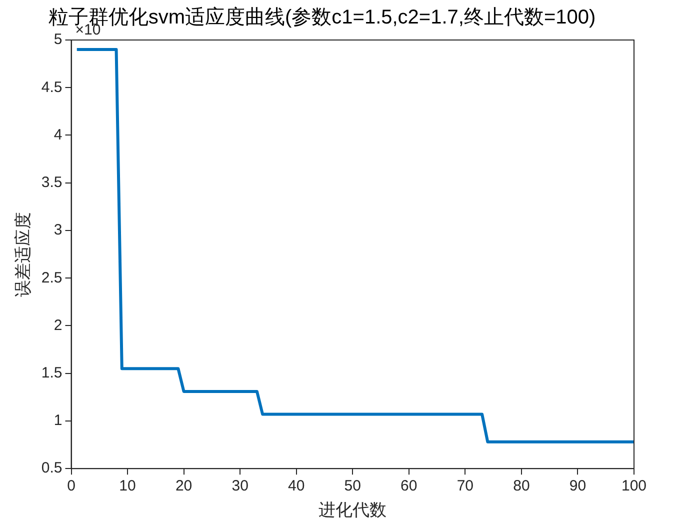  What do you see at coordinates (51, 87) in the screenshot?
I see `y-tick-label: 4.5` at bounding box center [51, 87].